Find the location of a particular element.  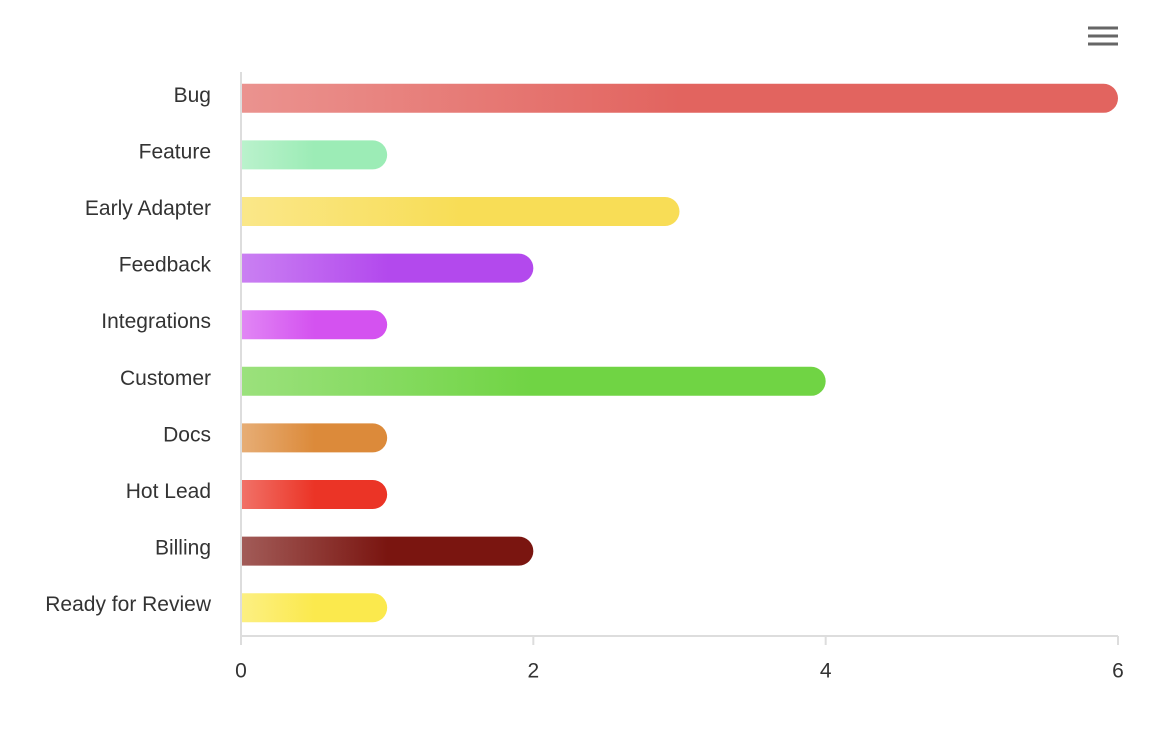

y-tick-label: Integrations is located at coordinates (156, 321).